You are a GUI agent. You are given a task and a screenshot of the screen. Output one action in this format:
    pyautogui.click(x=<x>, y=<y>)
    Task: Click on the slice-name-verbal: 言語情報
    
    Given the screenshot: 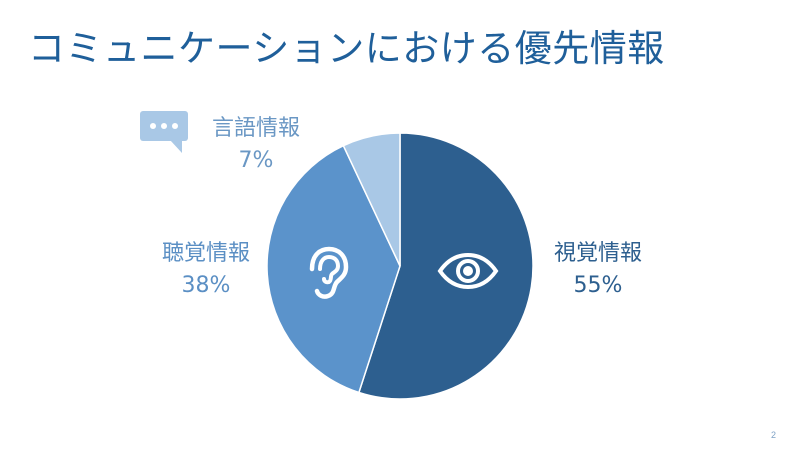 What is the action you would take?
    pyautogui.click(x=255, y=128)
    